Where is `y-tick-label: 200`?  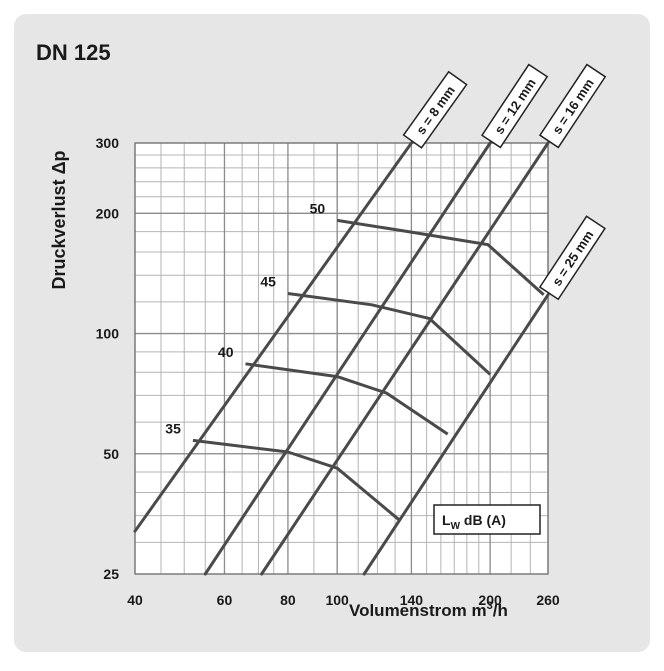 y-tick-label: 200 is located at coordinates (108, 213).